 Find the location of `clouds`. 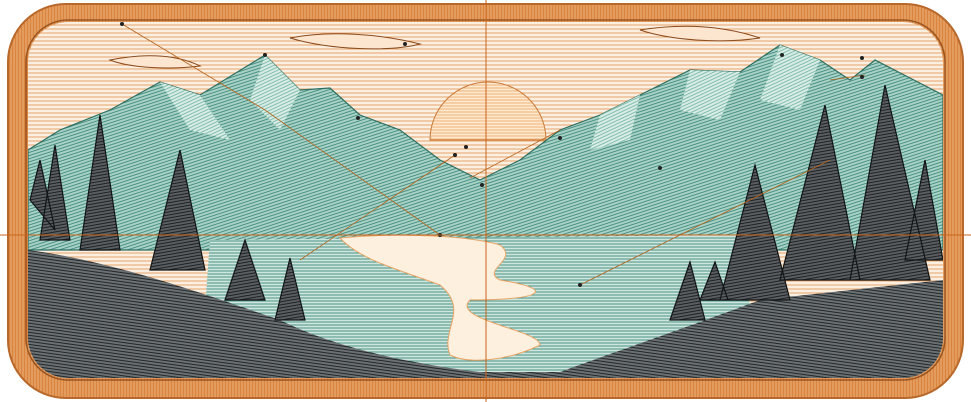

clouds is located at coordinates (434, 47).